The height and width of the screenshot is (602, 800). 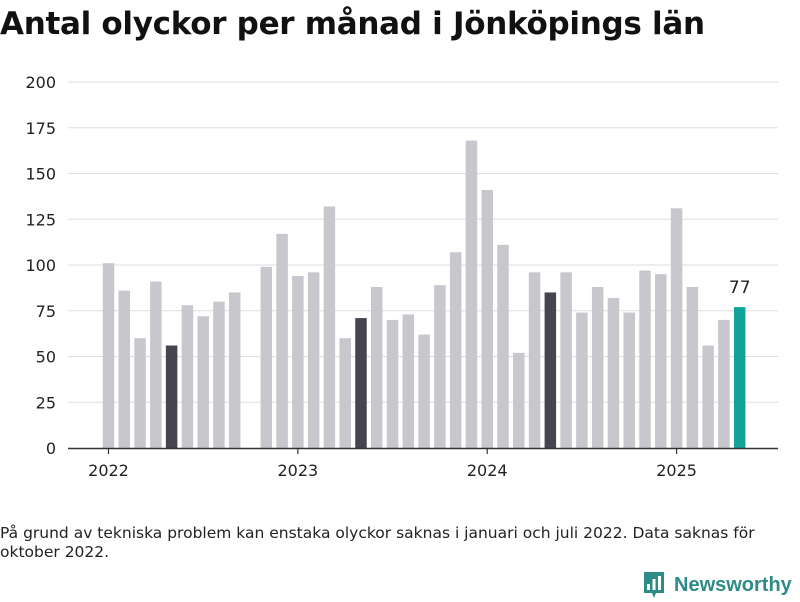 What do you see at coordinates (733, 584) in the screenshot?
I see `brand-name: Newsworthy` at bounding box center [733, 584].